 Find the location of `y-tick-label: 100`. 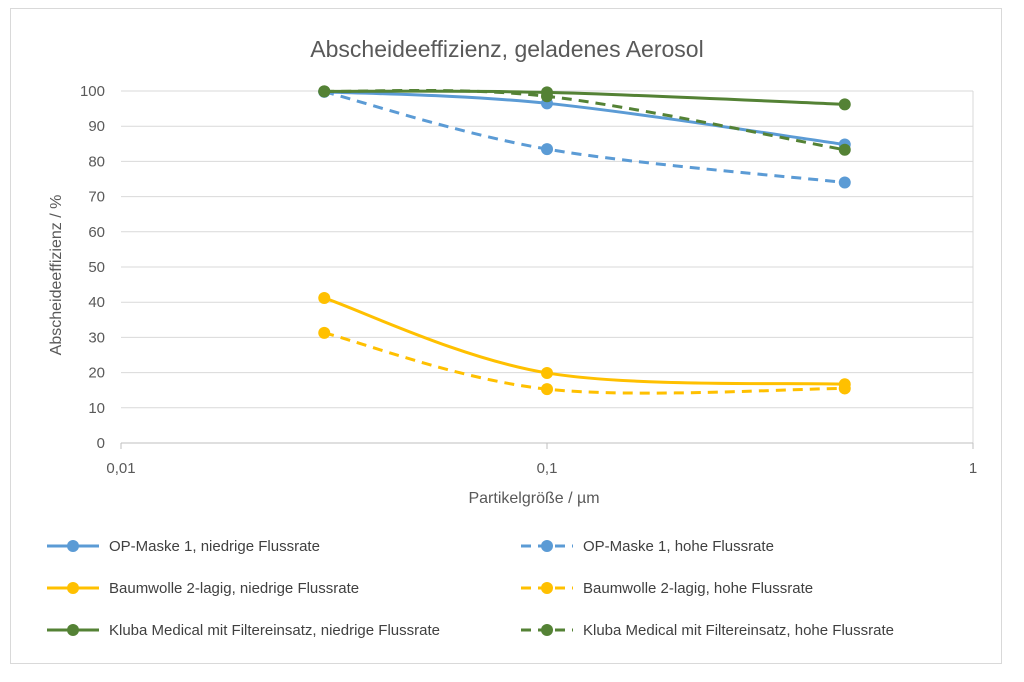

y-tick-label: 100 is located at coordinates (92, 91).